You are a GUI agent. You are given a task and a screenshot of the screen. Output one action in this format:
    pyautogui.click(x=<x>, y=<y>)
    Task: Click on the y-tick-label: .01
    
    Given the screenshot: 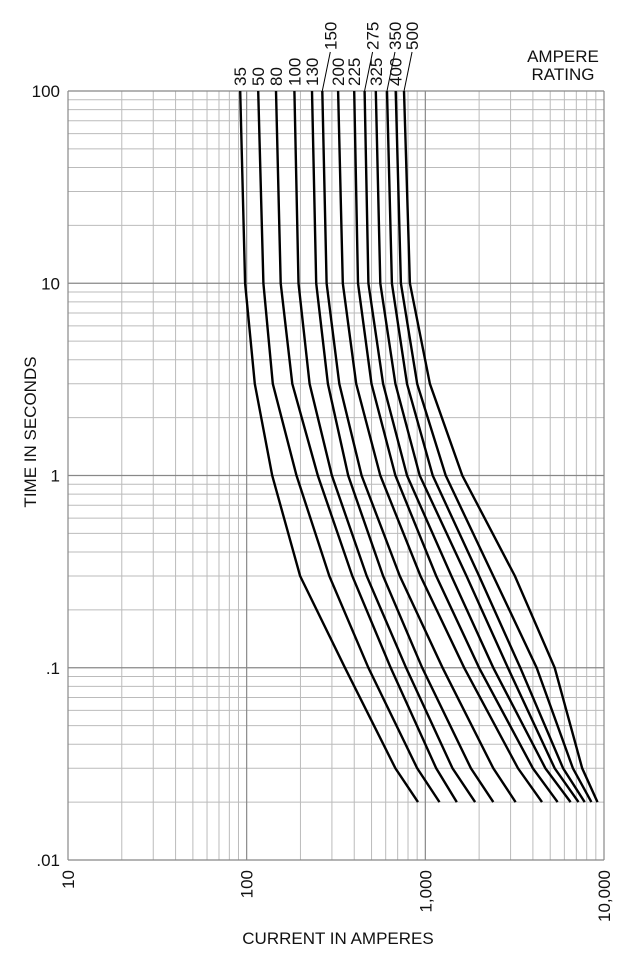 What is the action you would take?
    pyautogui.click(x=48, y=860)
    